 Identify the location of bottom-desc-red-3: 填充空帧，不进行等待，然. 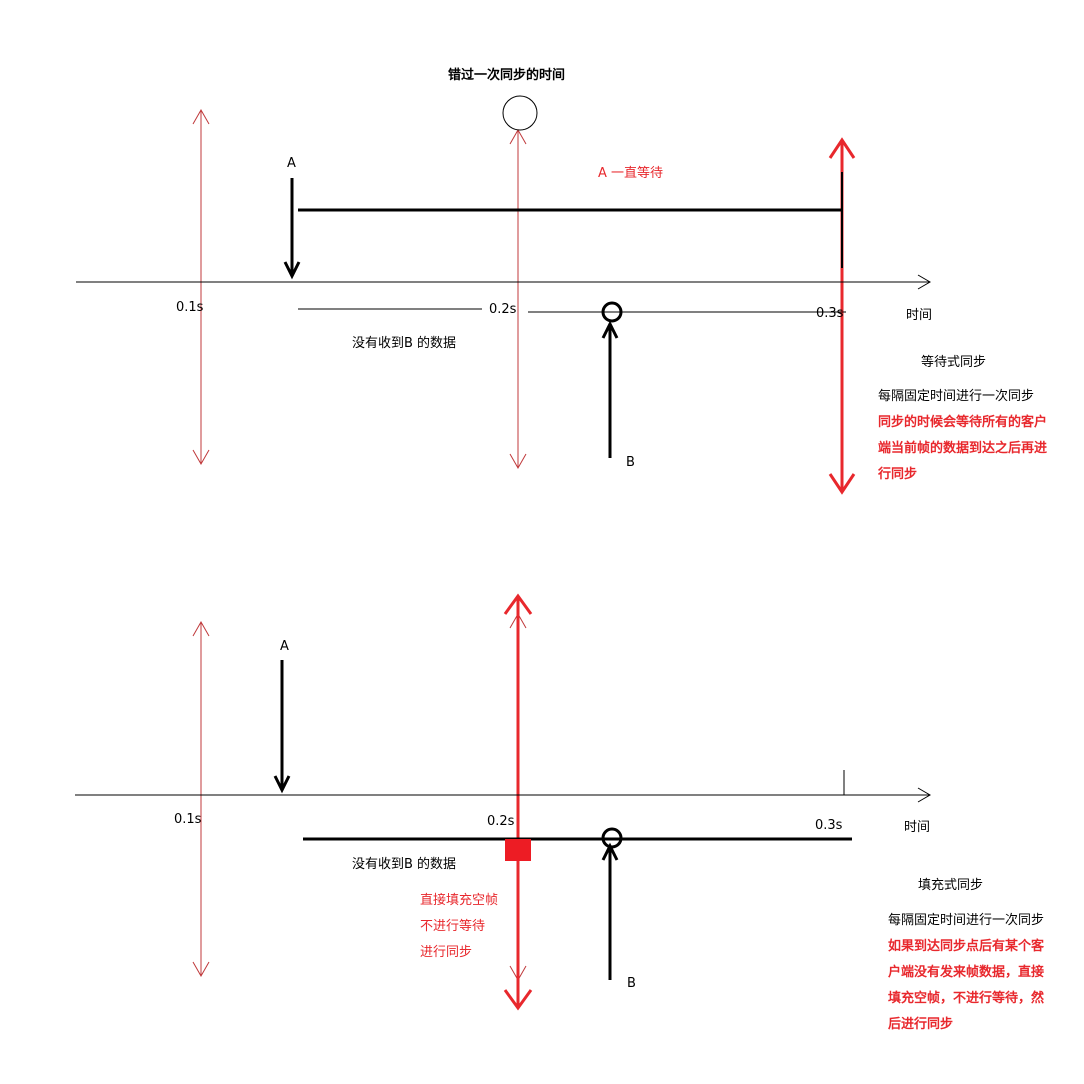
(966, 998).